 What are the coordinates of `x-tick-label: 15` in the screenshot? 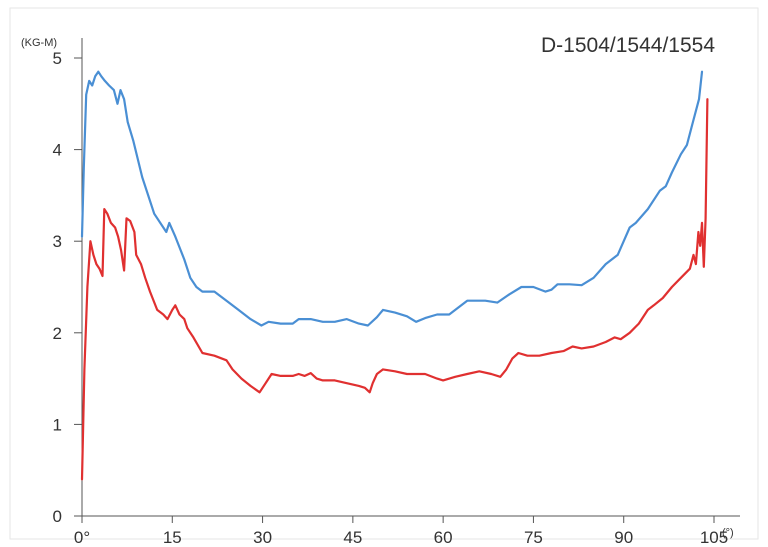 It's located at (172, 537).